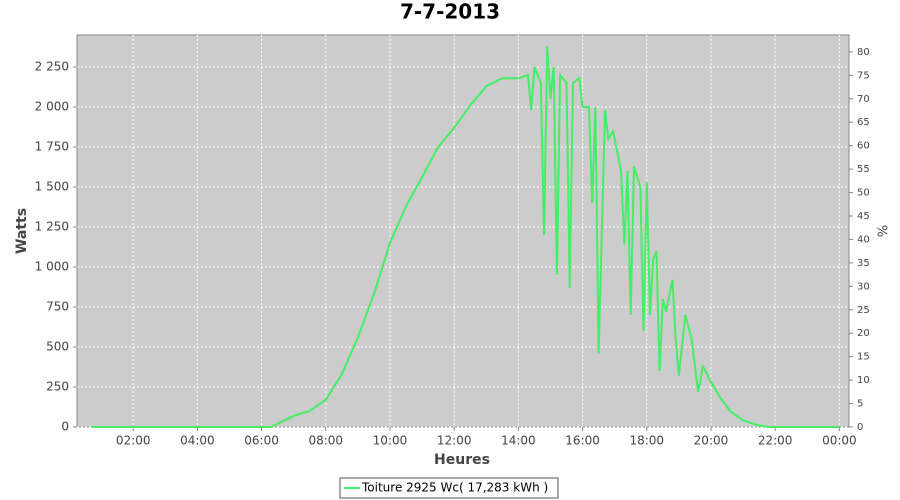  Describe the element at coordinates (711, 441) in the screenshot. I see `x-tick-label: 20:00` at that location.